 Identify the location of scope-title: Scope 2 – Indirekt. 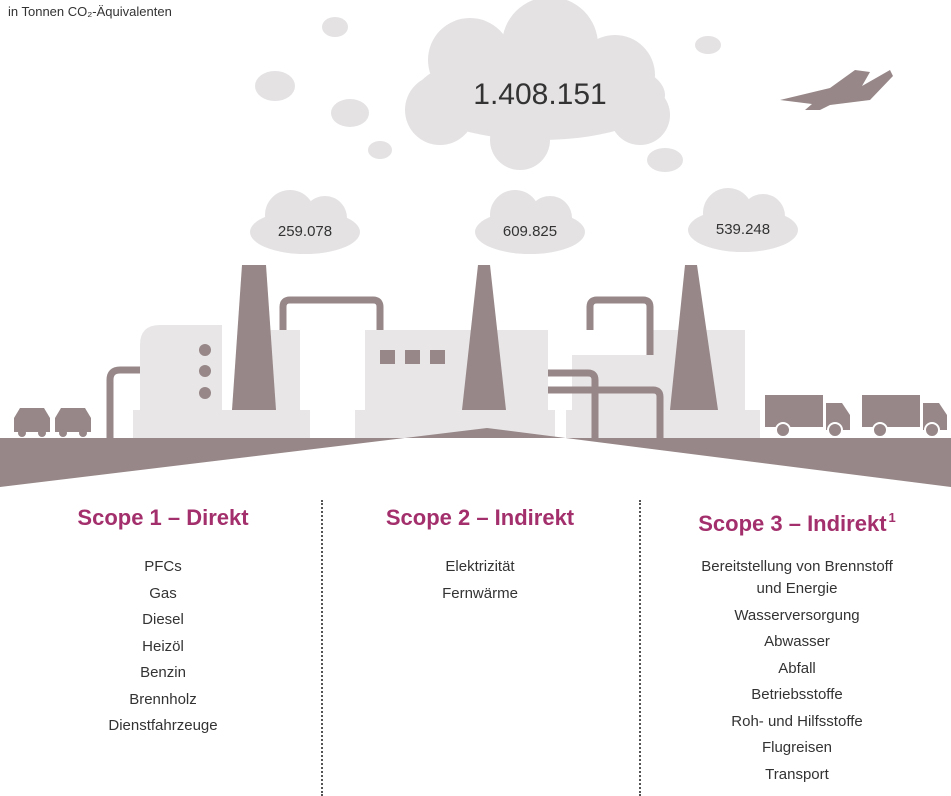
(480, 518).